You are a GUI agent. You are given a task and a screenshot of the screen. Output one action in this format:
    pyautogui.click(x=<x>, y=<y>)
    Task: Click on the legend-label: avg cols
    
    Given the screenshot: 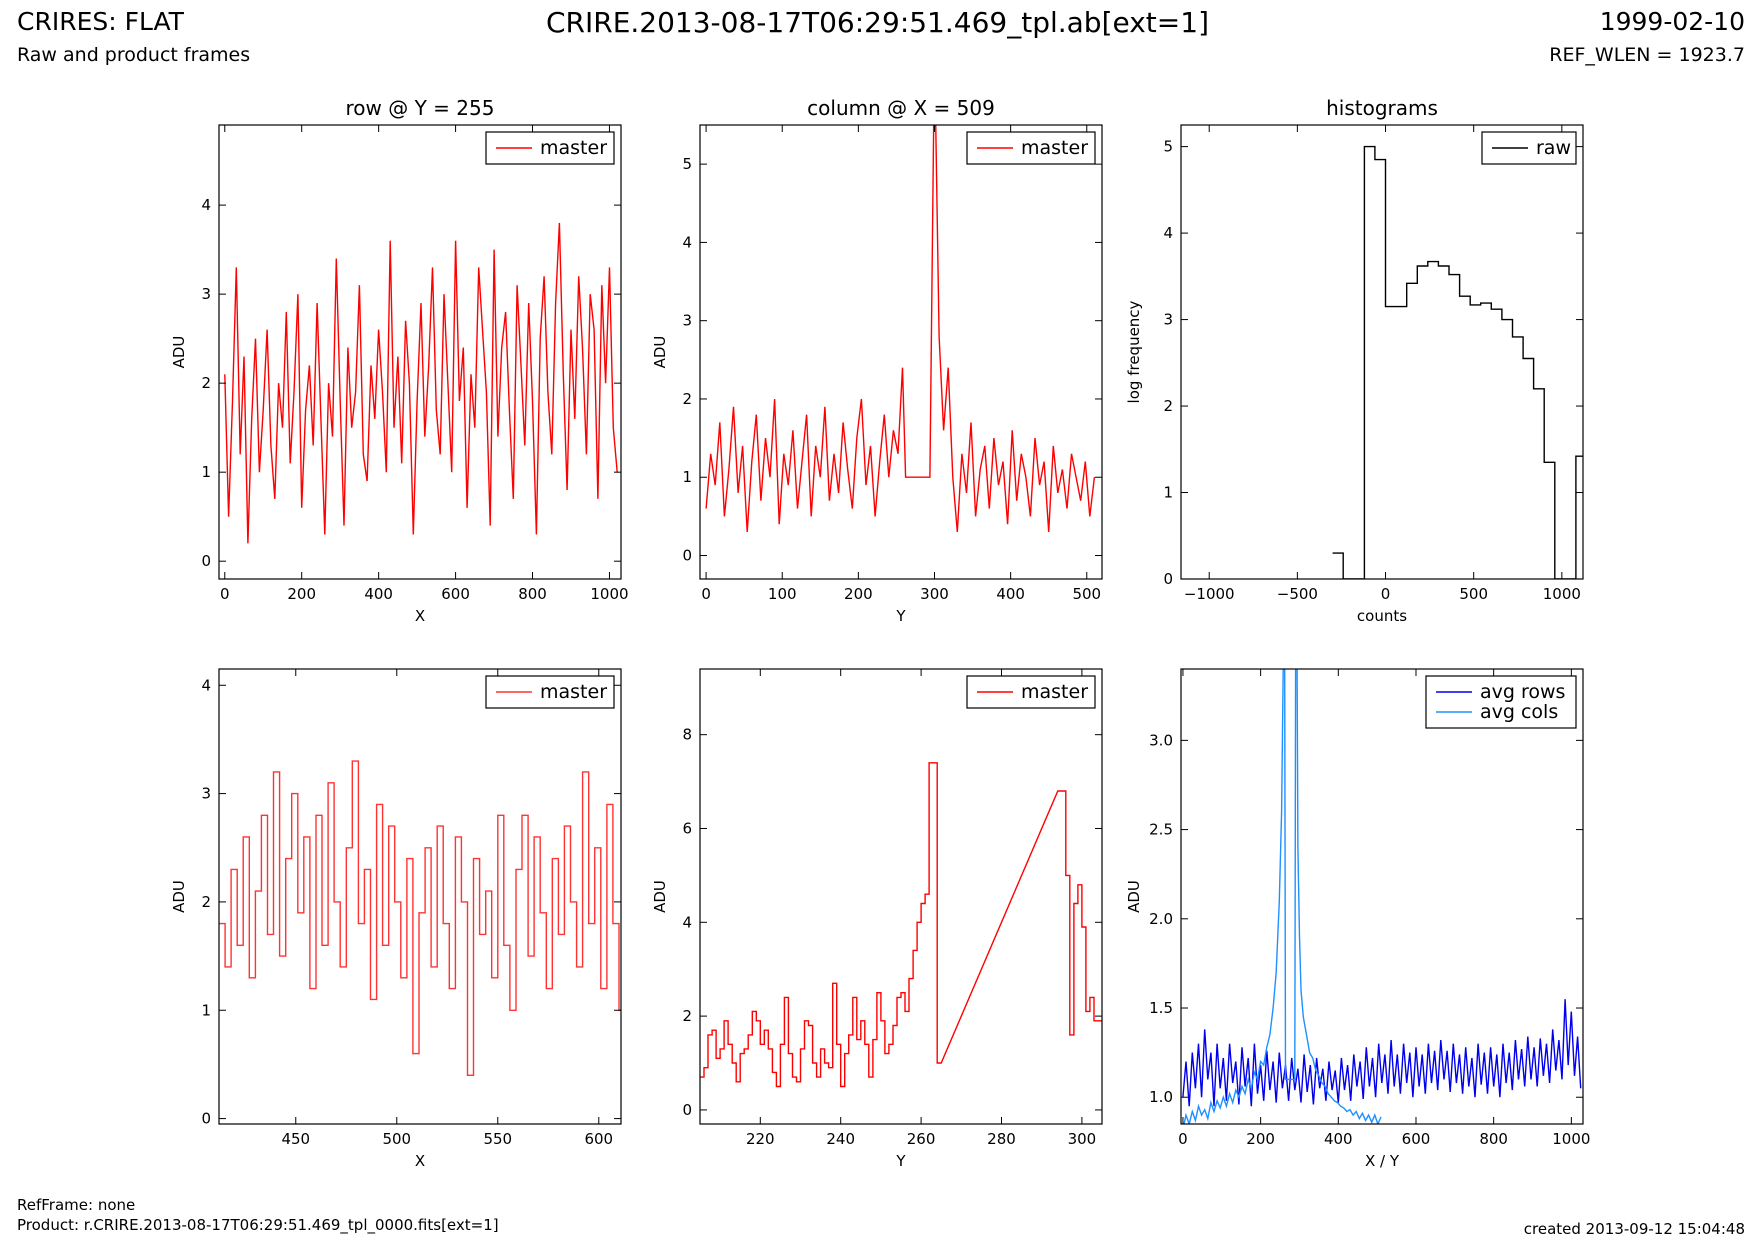 What is the action you would take?
    pyautogui.click(x=1519, y=712)
    